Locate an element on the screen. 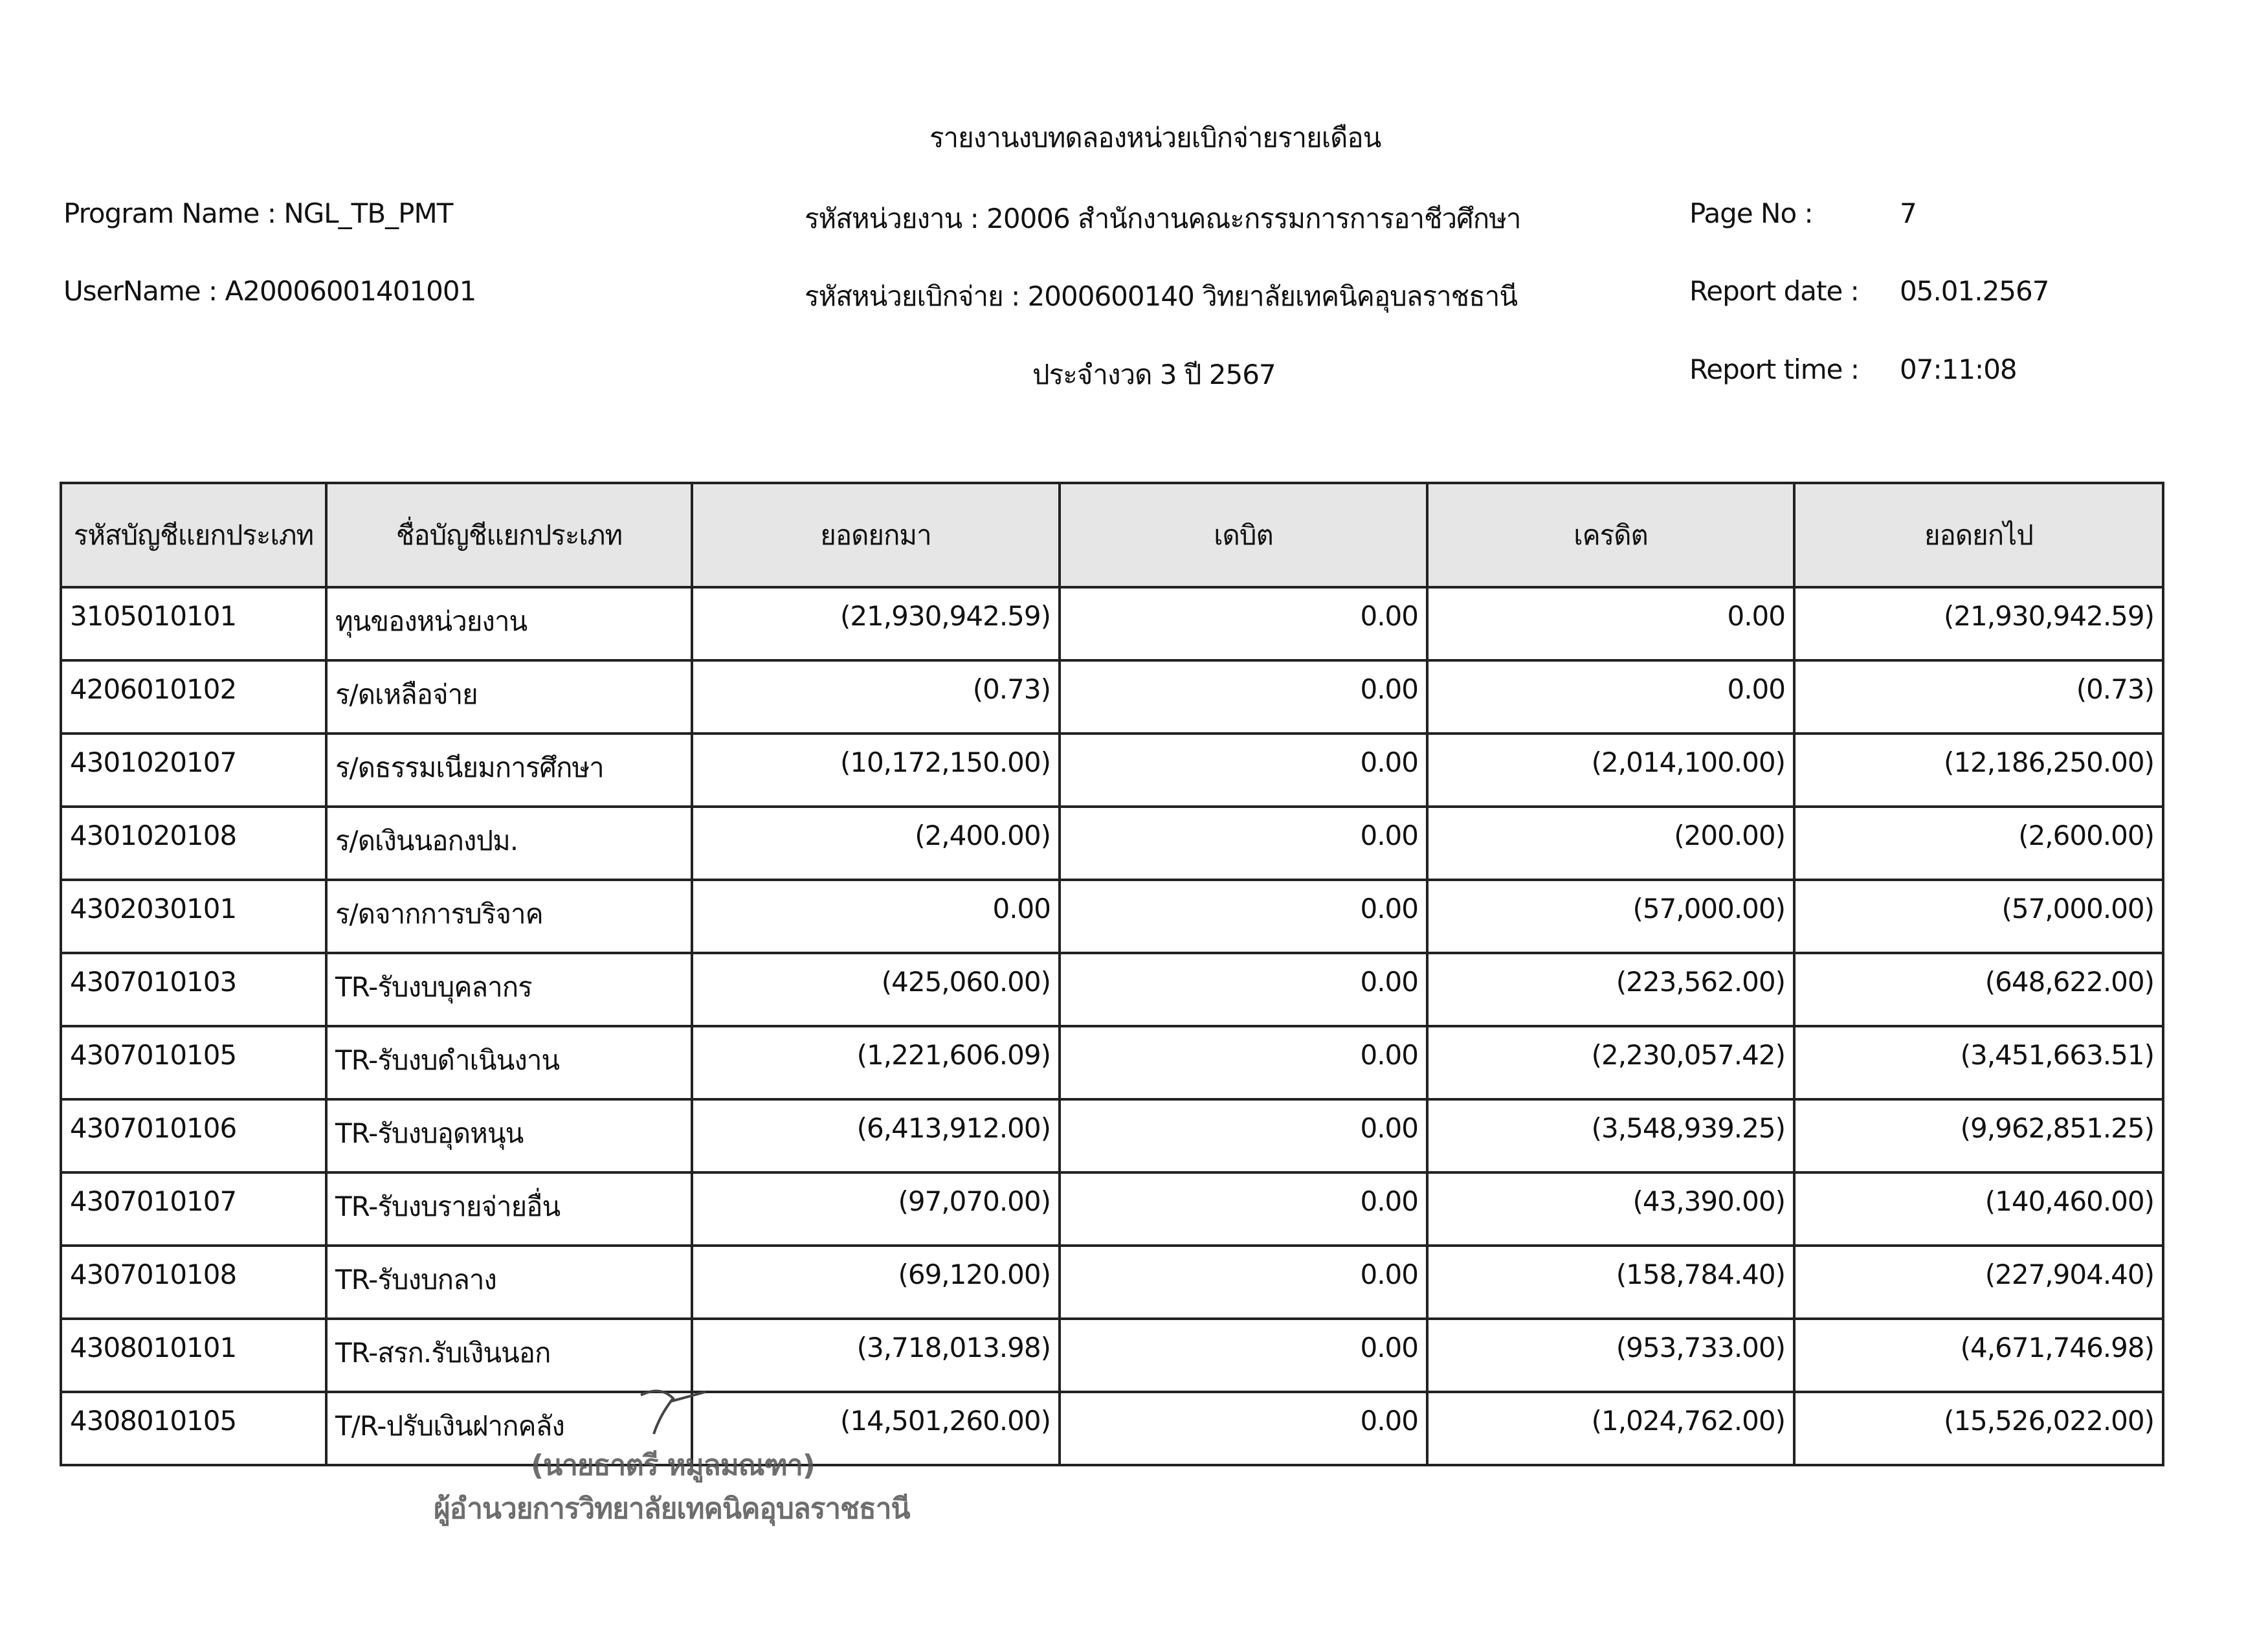 The image size is (2268, 1647). header-credit: เครดิต is located at coordinates (1611, 535).